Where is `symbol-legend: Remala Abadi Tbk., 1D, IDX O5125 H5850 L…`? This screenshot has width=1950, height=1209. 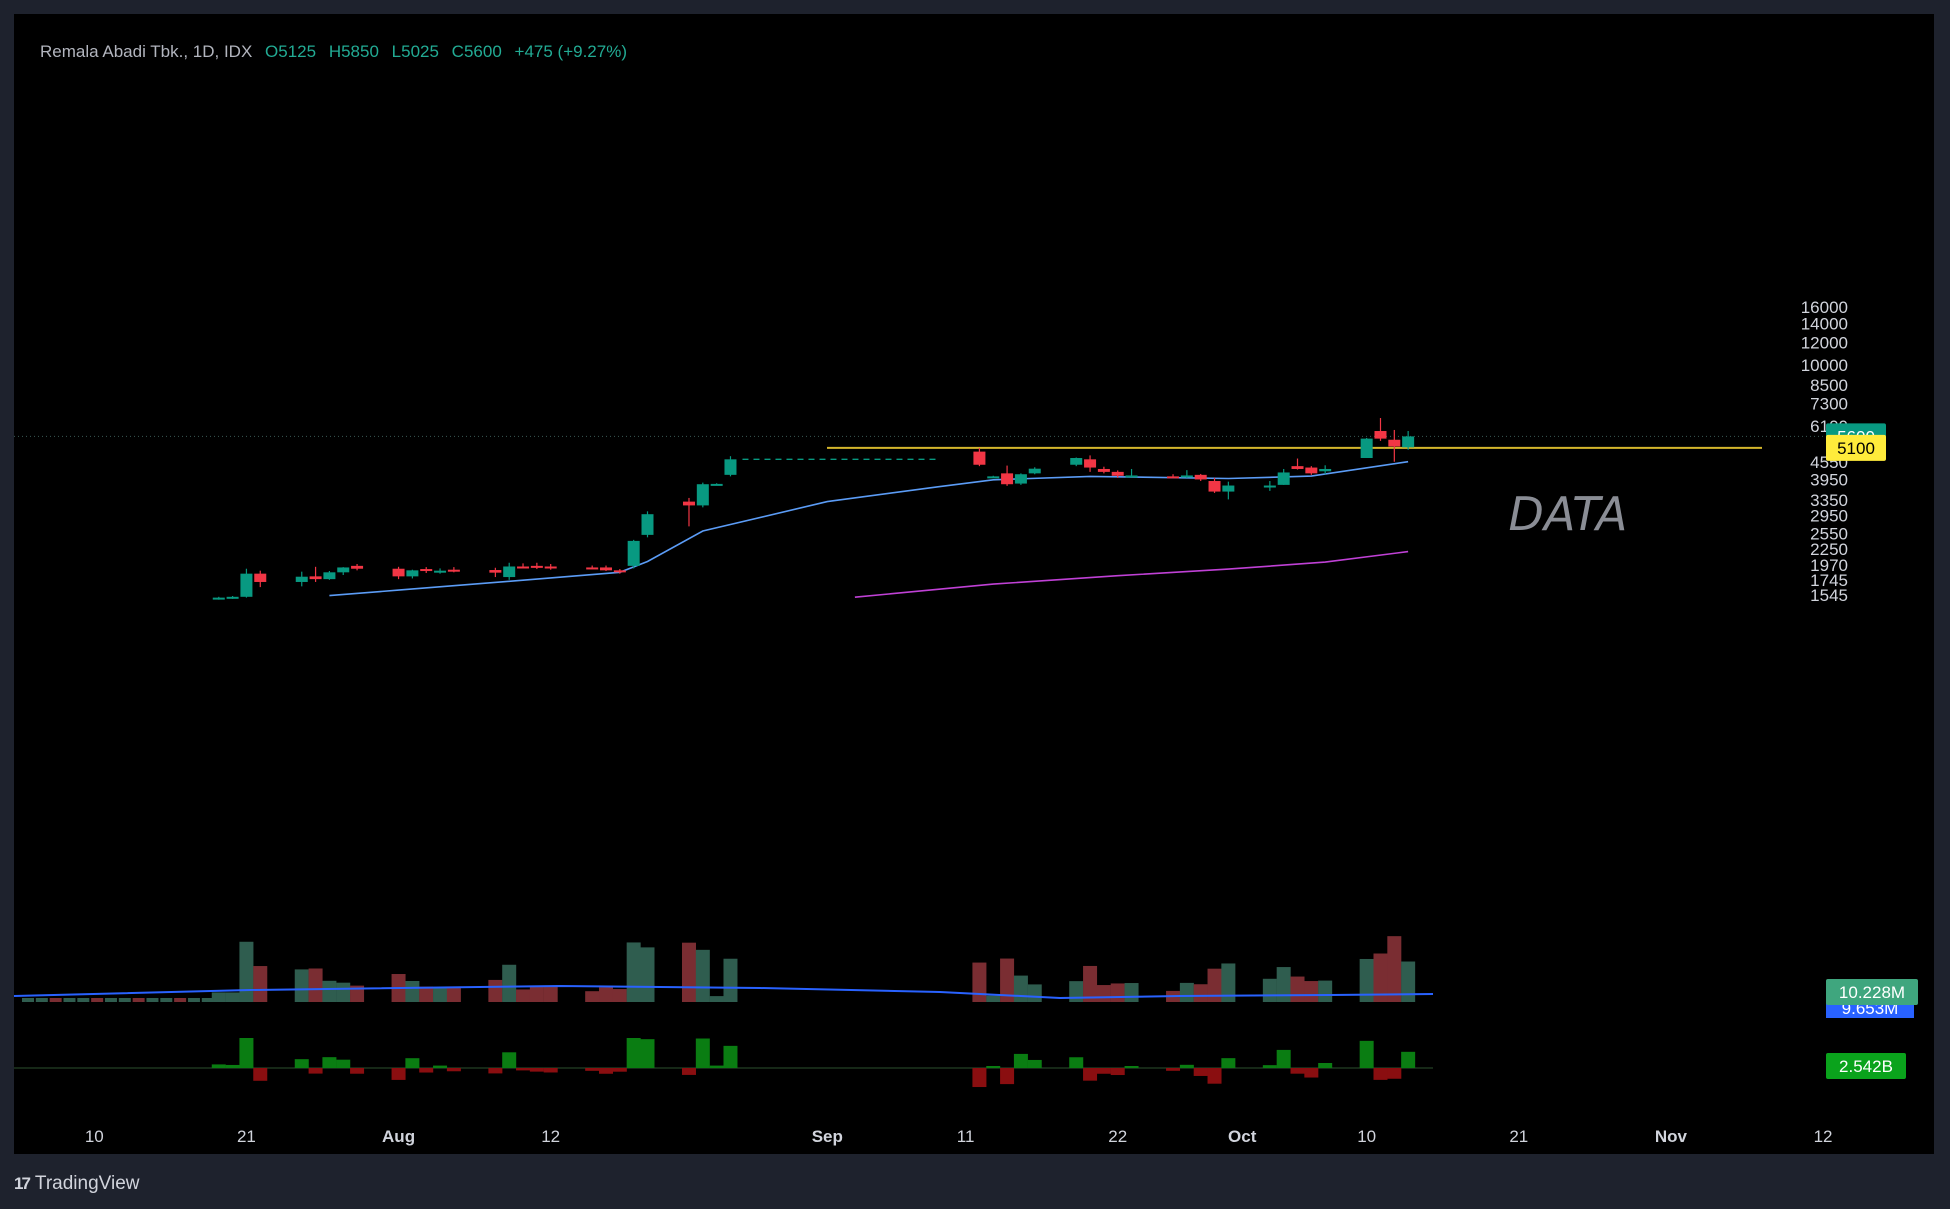 symbol-legend: Remala Abadi Tbk., 1D, IDX O5125 H5850 L… is located at coordinates (333, 52).